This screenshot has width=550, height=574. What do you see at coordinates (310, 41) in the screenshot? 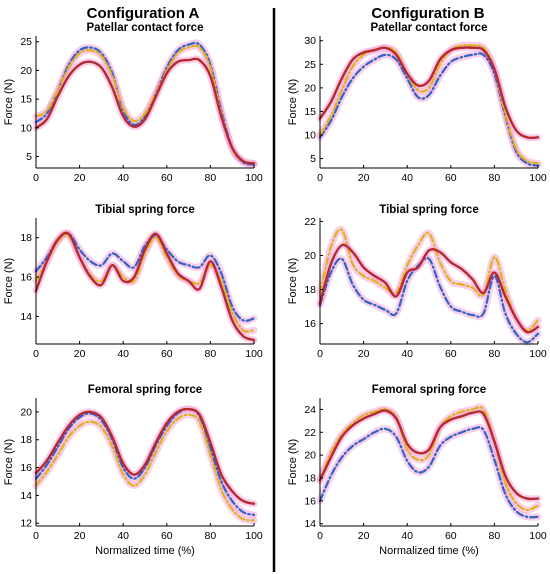
I see `y-tick-label: 30` at bounding box center [310, 41].